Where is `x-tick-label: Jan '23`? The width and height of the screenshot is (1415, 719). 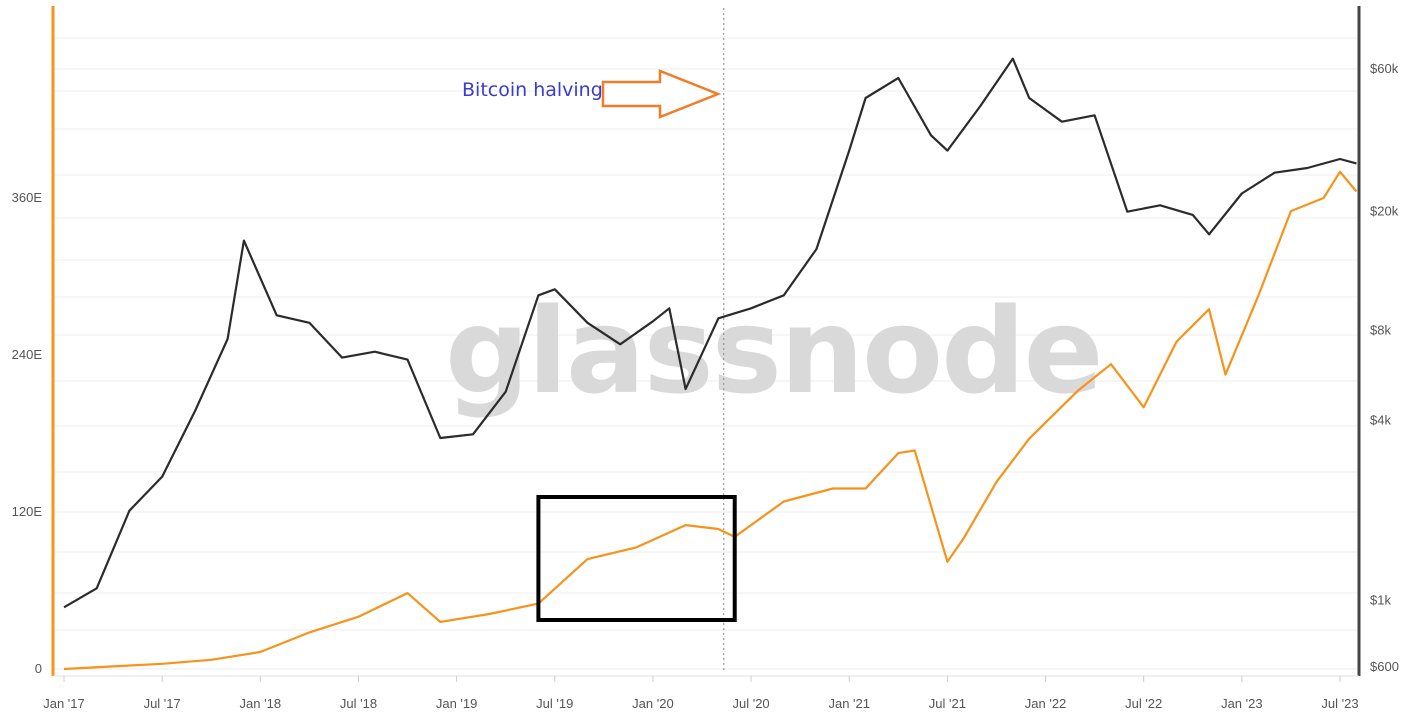 x-tick-label: Jan '23 is located at coordinates (1242, 703).